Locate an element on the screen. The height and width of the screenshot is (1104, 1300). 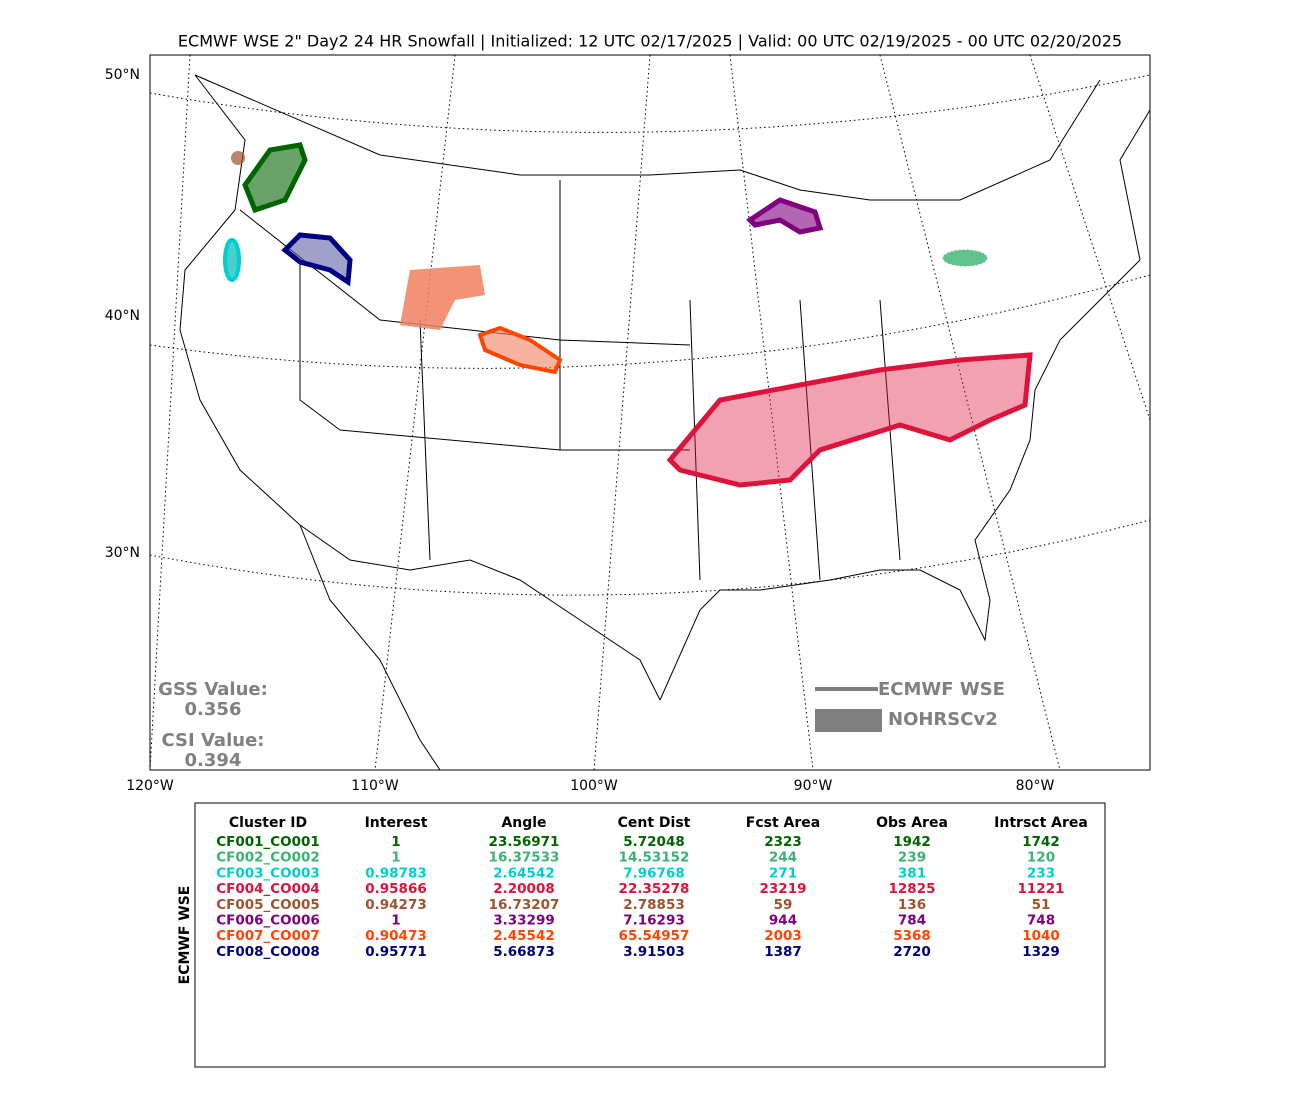
table-cell: 3.91503 is located at coordinates (654, 952).